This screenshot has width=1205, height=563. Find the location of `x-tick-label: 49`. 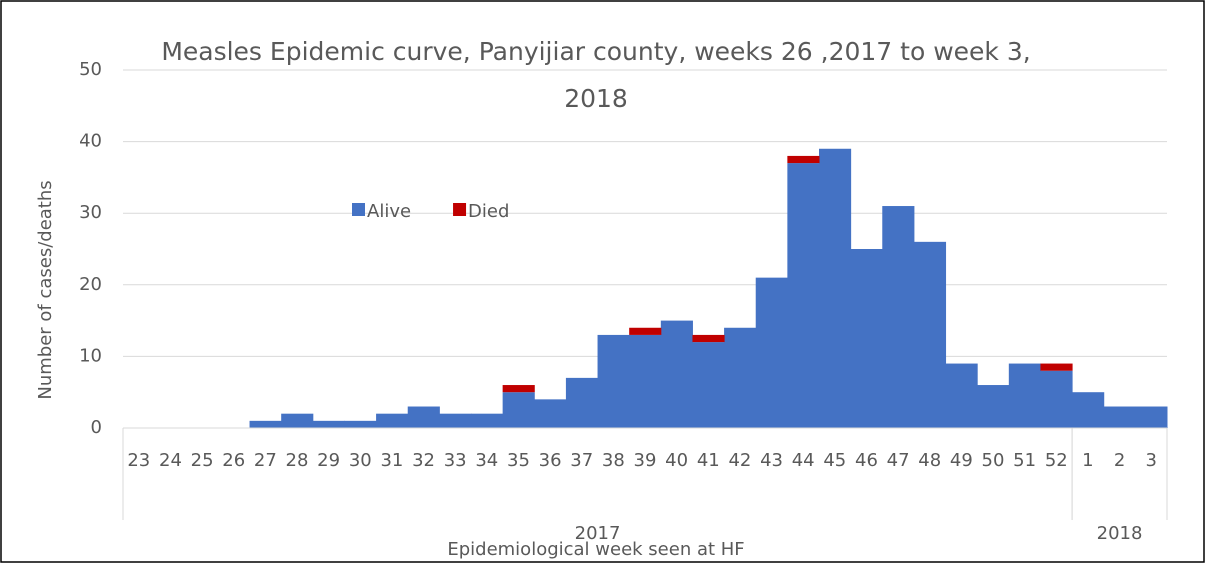

x-tick-label: 49 is located at coordinates (961, 460).